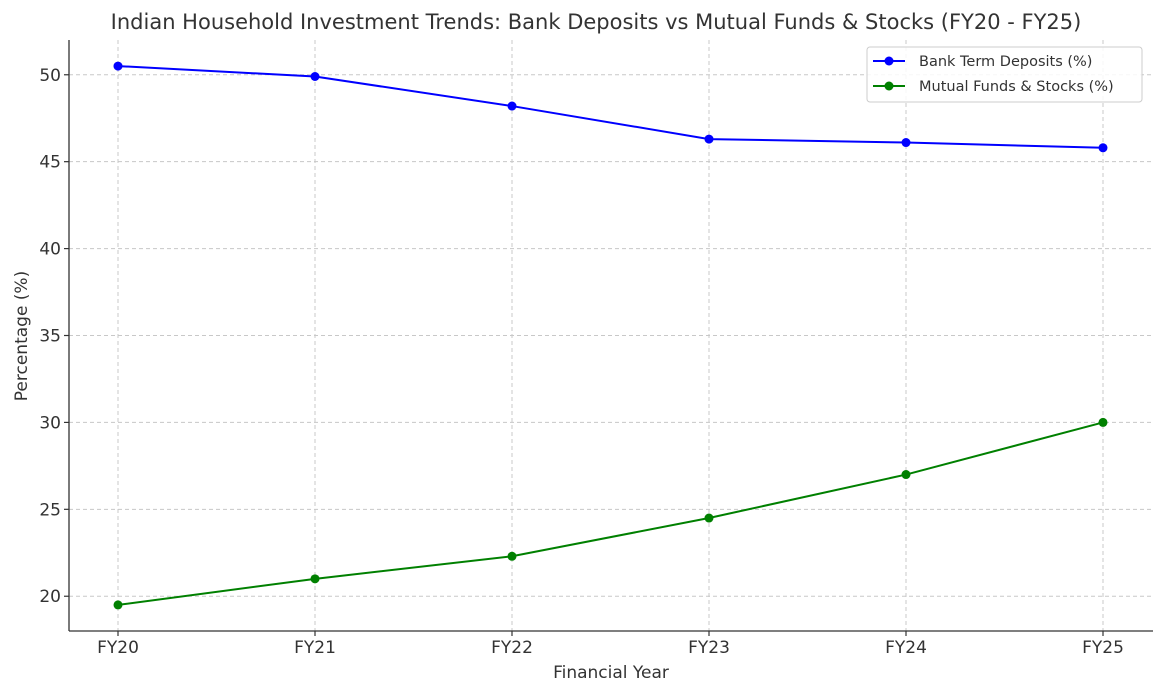  Describe the element at coordinates (512, 648) in the screenshot. I see `x-tick-label: FY22` at that location.